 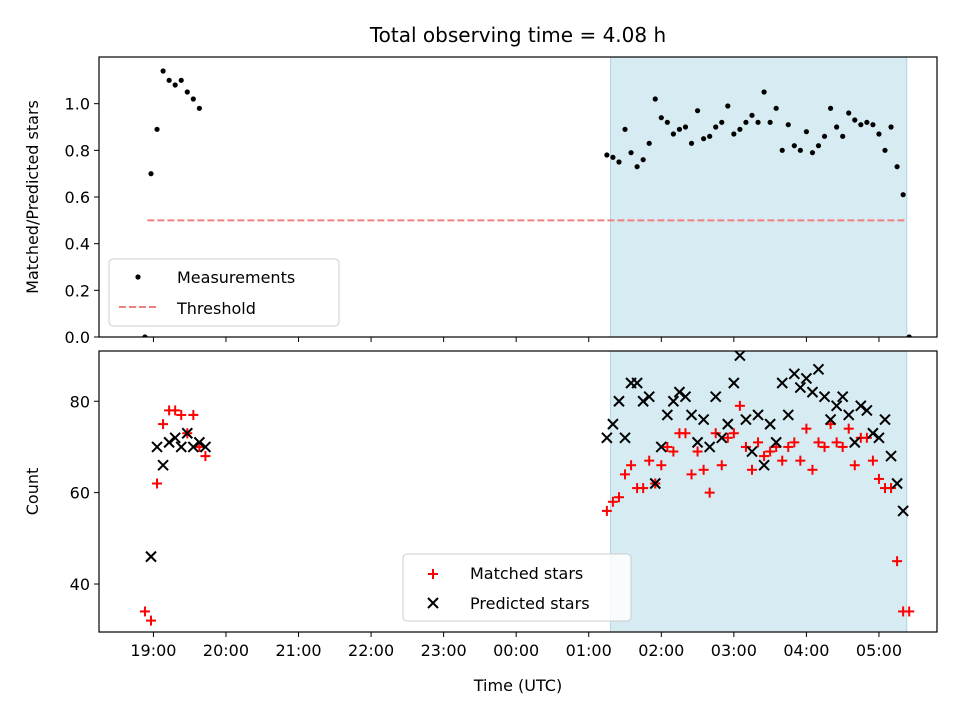 I want to click on y-tick-label: 0.0, so click(x=77, y=337).